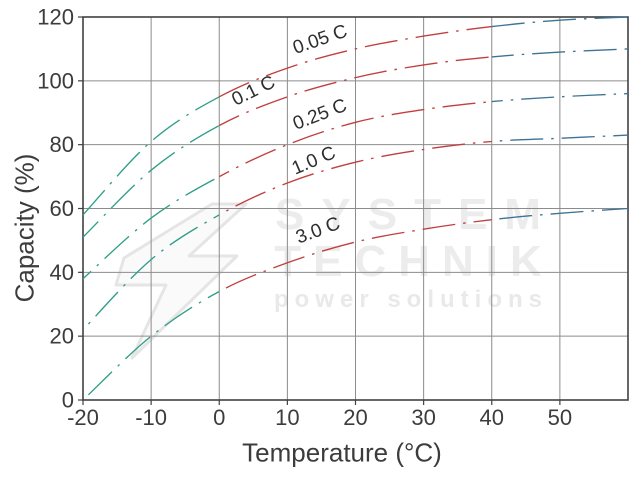 The height and width of the screenshot is (484, 644). I want to click on curve-label: 0.05 C, so click(320, 40).